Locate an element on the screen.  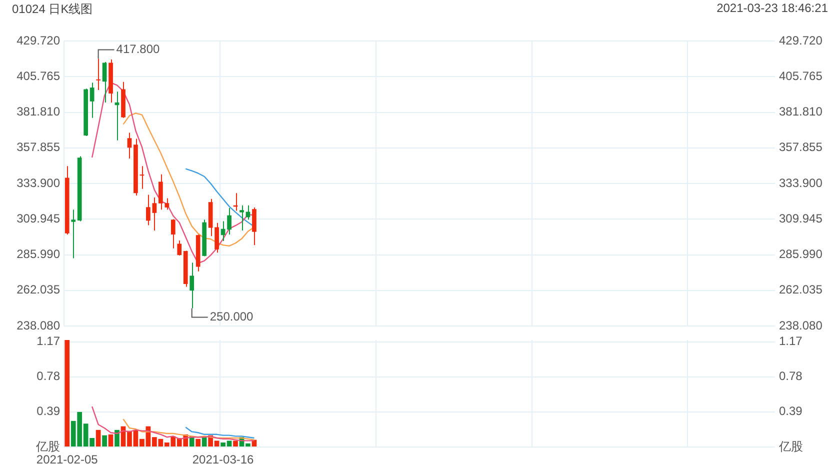
y2-tick-label: 1.17 is located at coordinates (791, 341).